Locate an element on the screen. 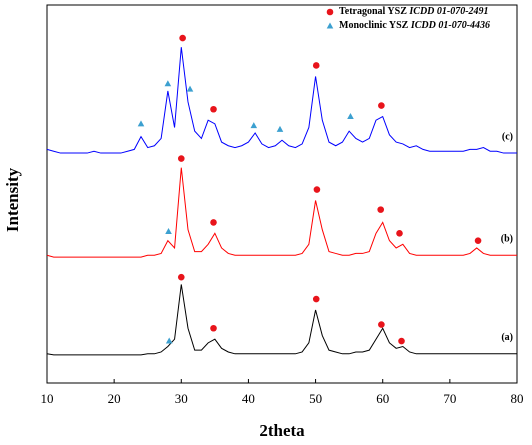 Image resolution: width=532 pixels, height=445 pixels. legend-label: Tetragonal YSZ ICDD 01-070-2491 is located at coordinates (414, 11).